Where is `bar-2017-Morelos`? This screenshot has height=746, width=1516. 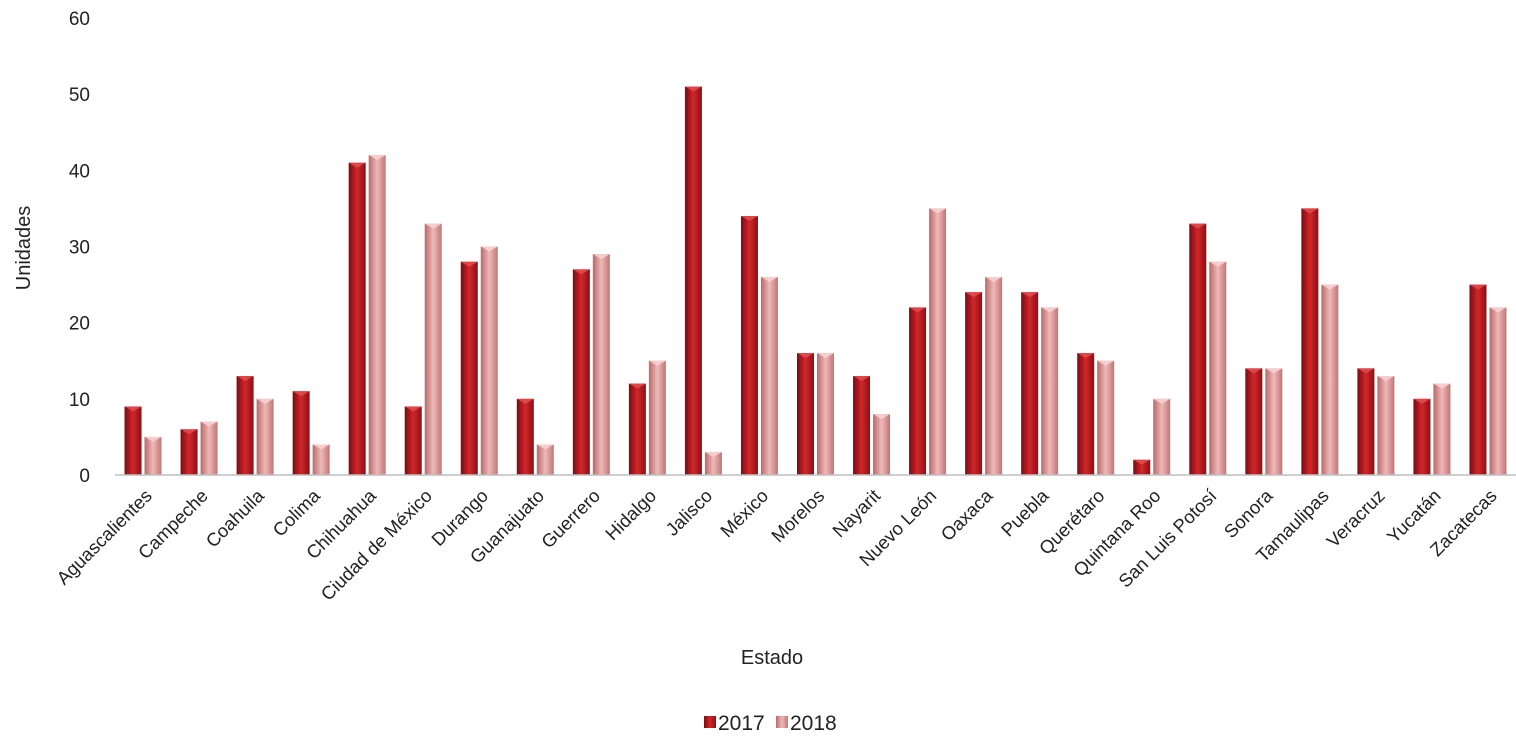
bar-2017-Morelos is located at coordinates (805, 414).